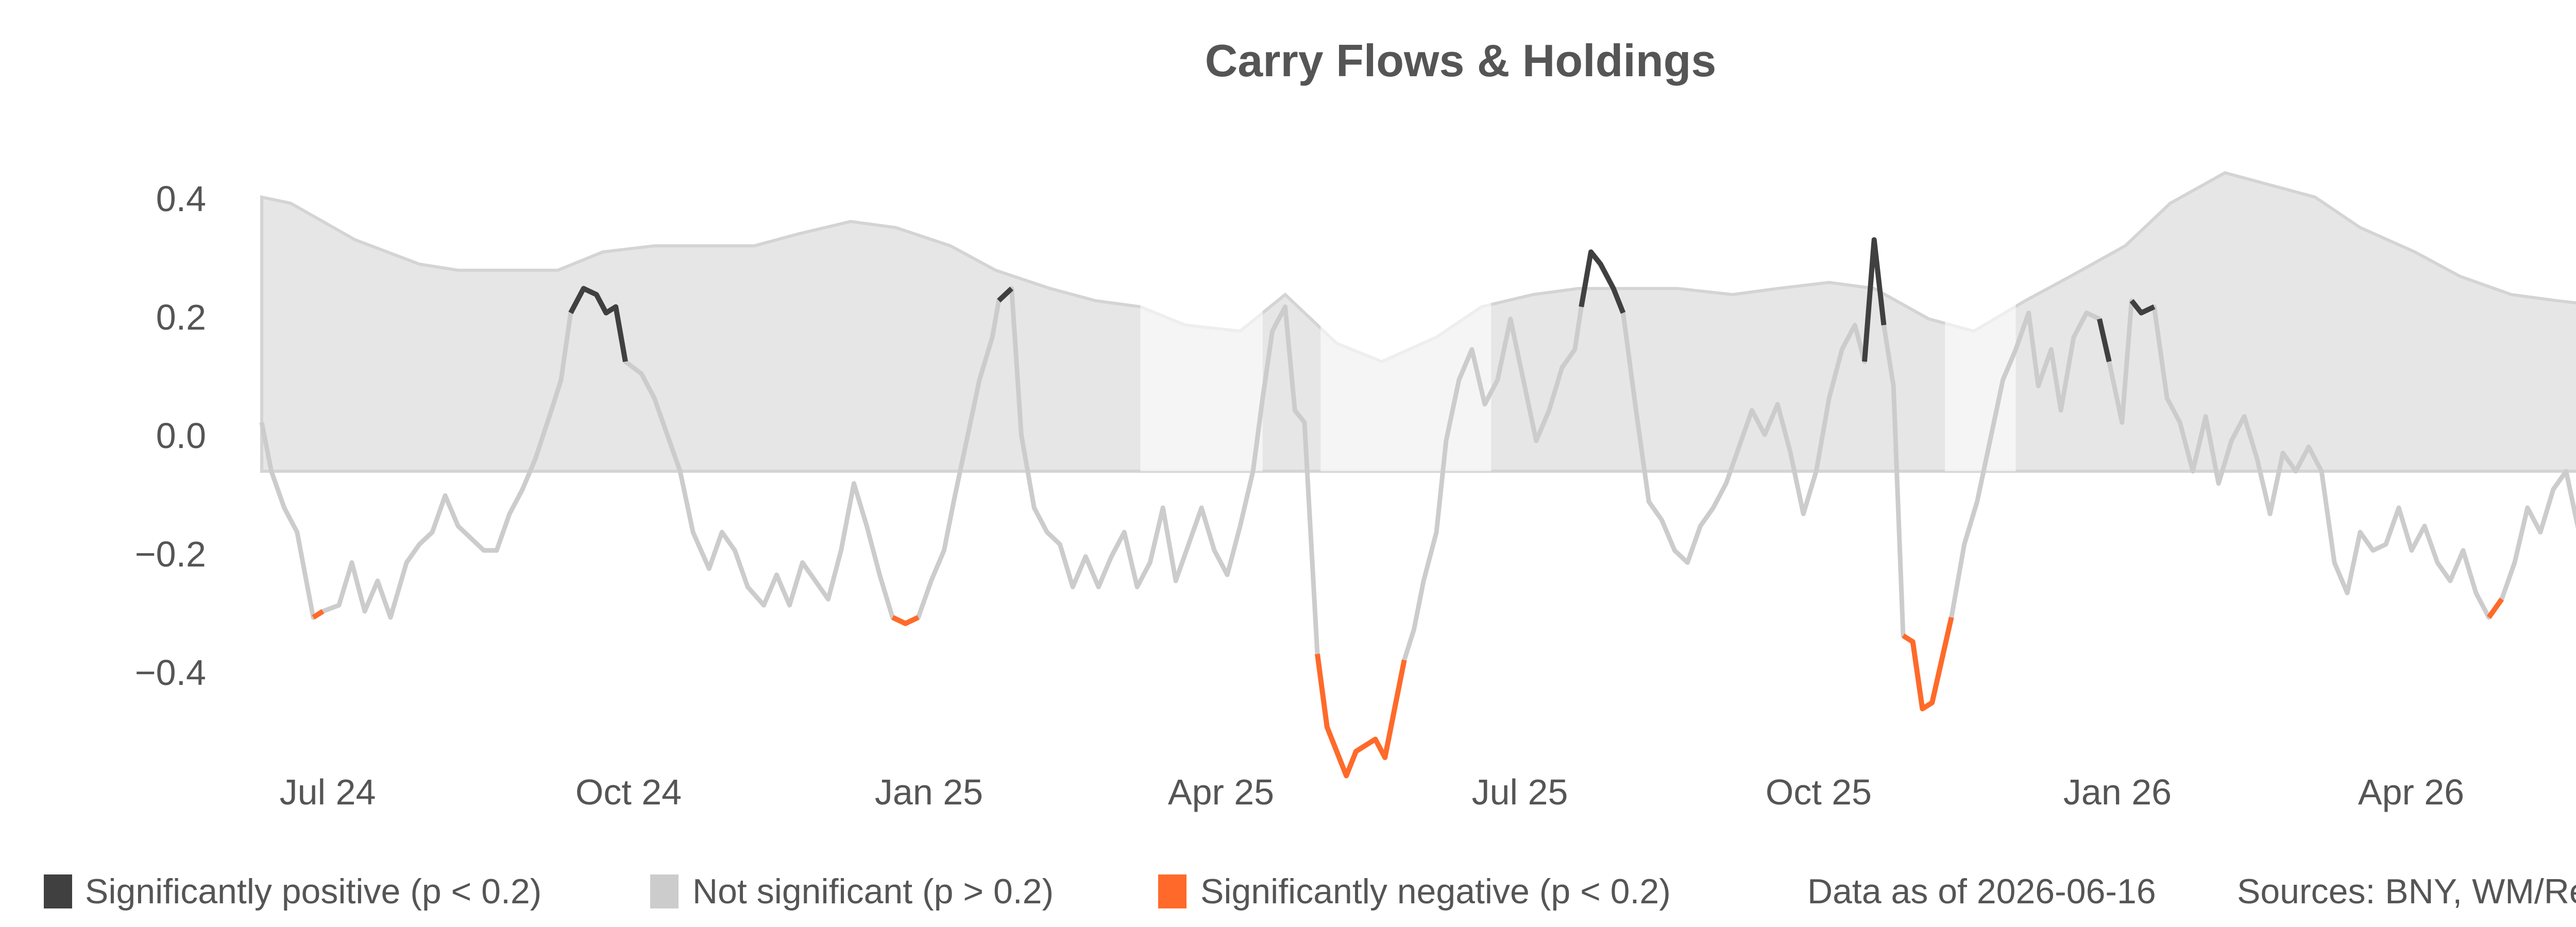 This screenshot has height=927, width=2576. Describe the element at coordinates (181, 317) in the screenshot. I see `y-tick-label: 0.2` at that location.